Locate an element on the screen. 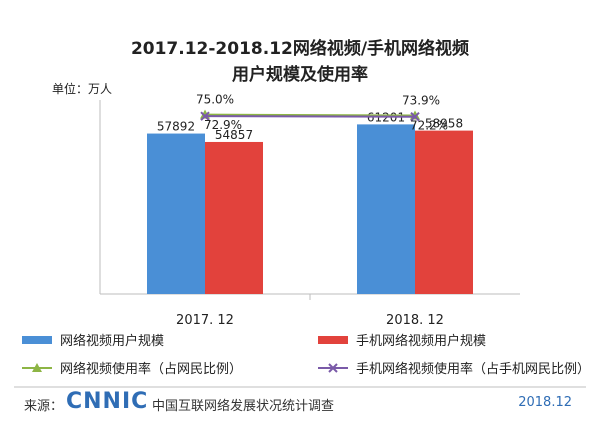 The width and height of the screenshot is (600, 429). source-date: 2018.12 is located at coordinates (545, 402).